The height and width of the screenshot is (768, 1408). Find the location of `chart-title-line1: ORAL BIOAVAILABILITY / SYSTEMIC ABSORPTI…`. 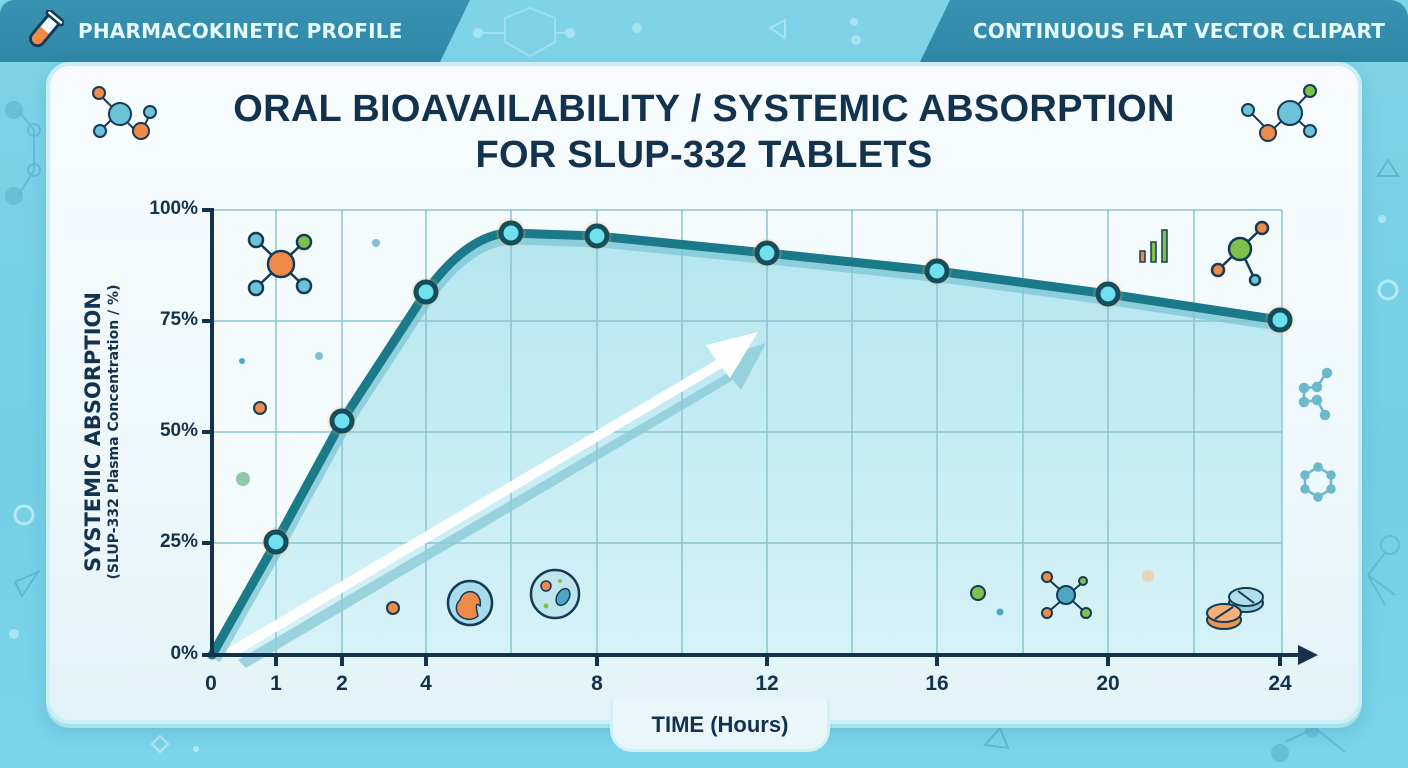

chart-title-line1: ORAL BIOAVAILABILITY / SYSTEMIC ABSORPTI… is located at coordinates (704, 109).